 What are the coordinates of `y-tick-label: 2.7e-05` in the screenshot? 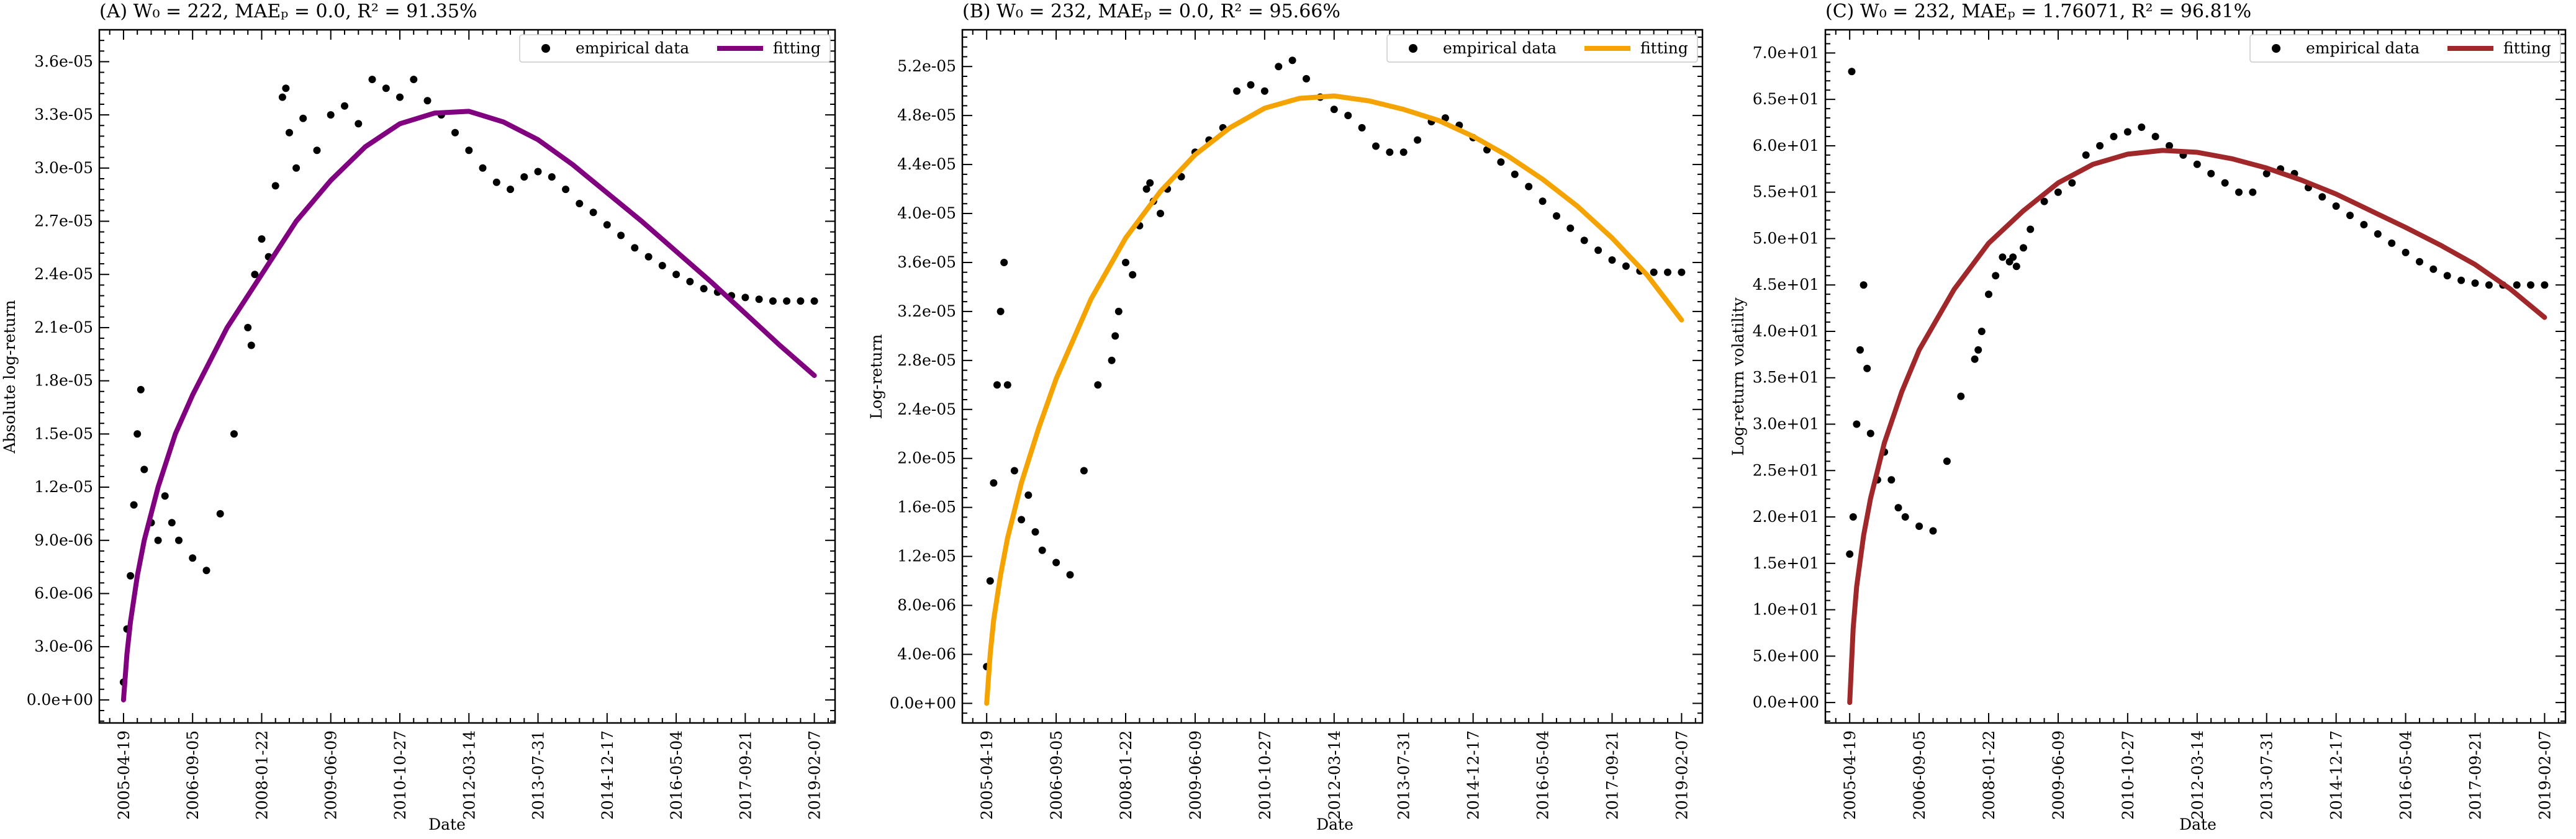 It's located at (63, 221).